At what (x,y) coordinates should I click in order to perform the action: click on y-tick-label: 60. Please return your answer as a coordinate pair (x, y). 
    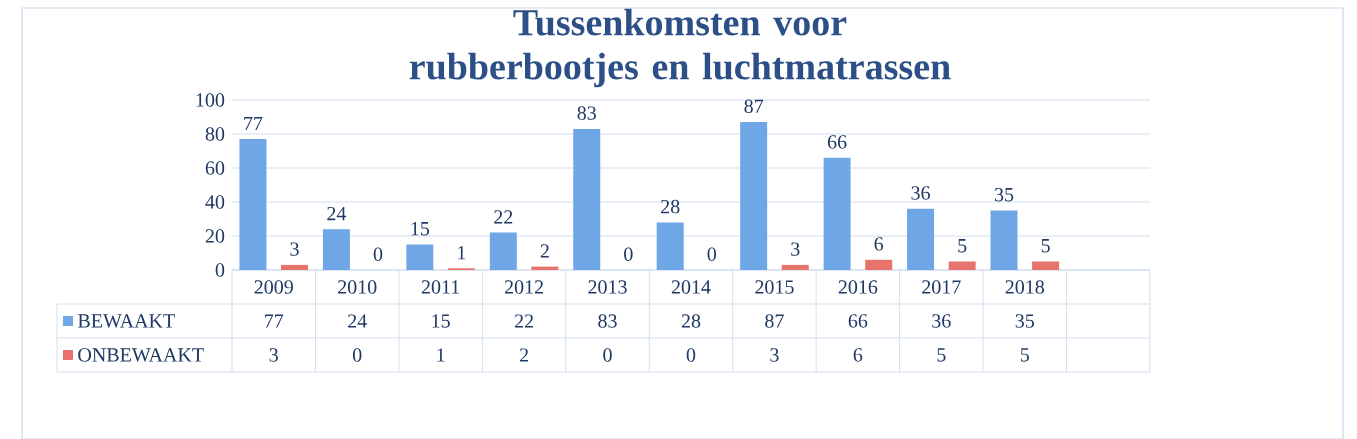
    Looking at the image, I should click on (215, 168).